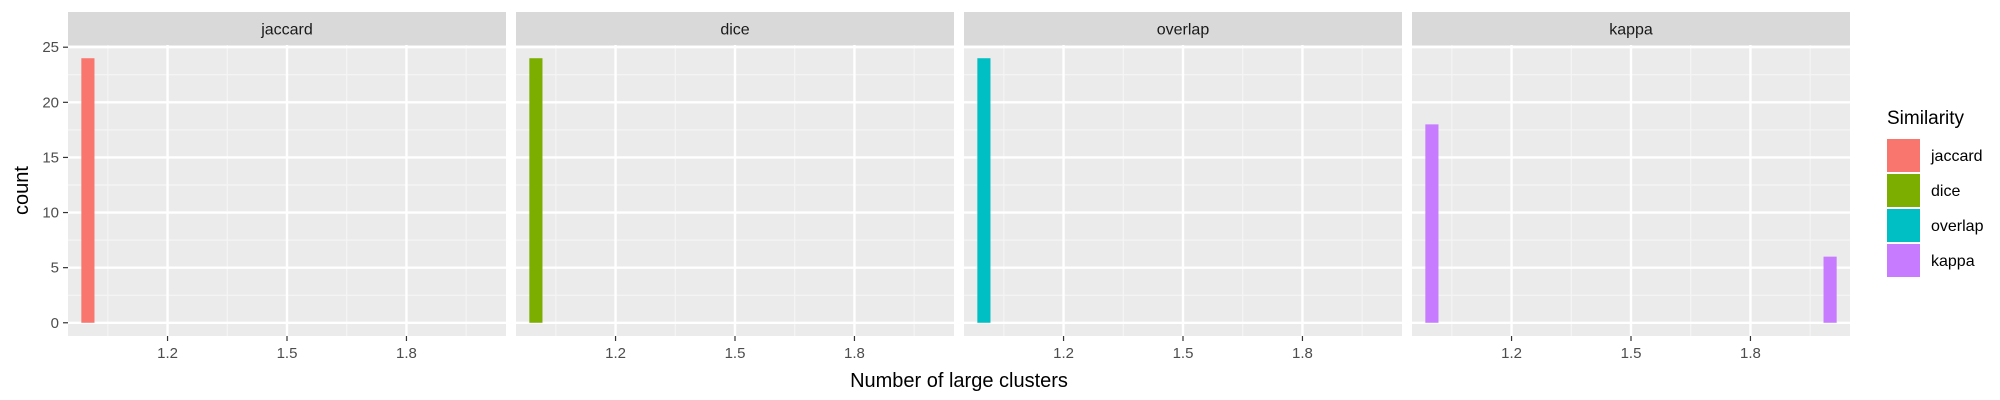  What do you see at coordinates (1926, 118) in the screenshot?
I see `legend-title: Similarity` at bounding box center [1926, 118].